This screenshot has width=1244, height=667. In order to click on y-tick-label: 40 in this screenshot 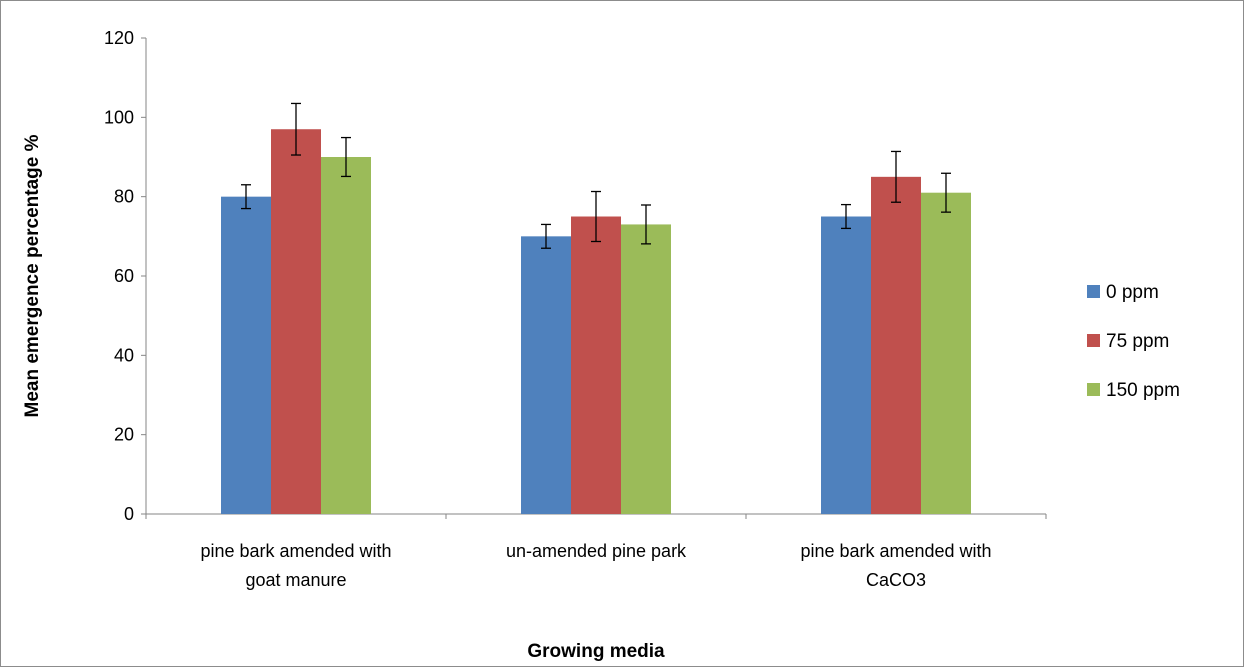, I will do `click(124, 355)`.